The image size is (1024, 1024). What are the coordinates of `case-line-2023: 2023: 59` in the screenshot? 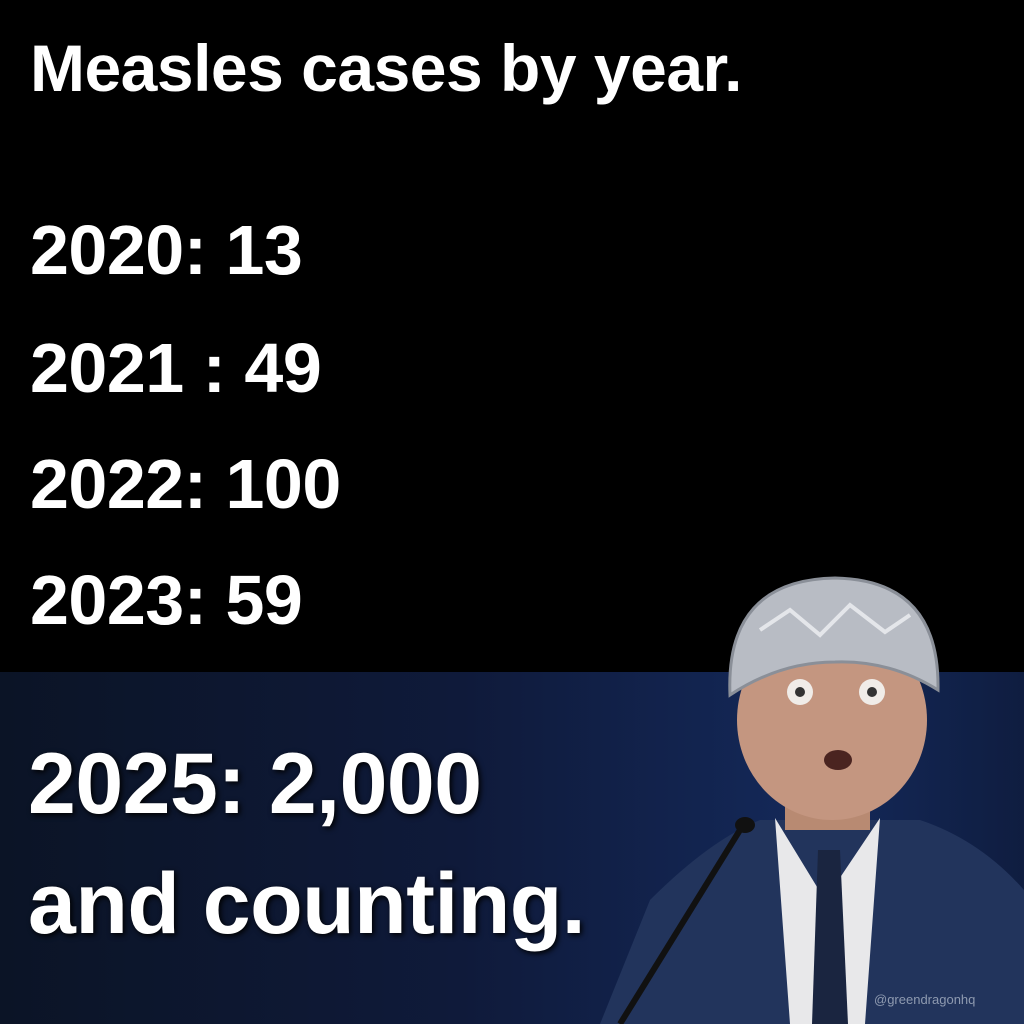 It's located at (166, 600).